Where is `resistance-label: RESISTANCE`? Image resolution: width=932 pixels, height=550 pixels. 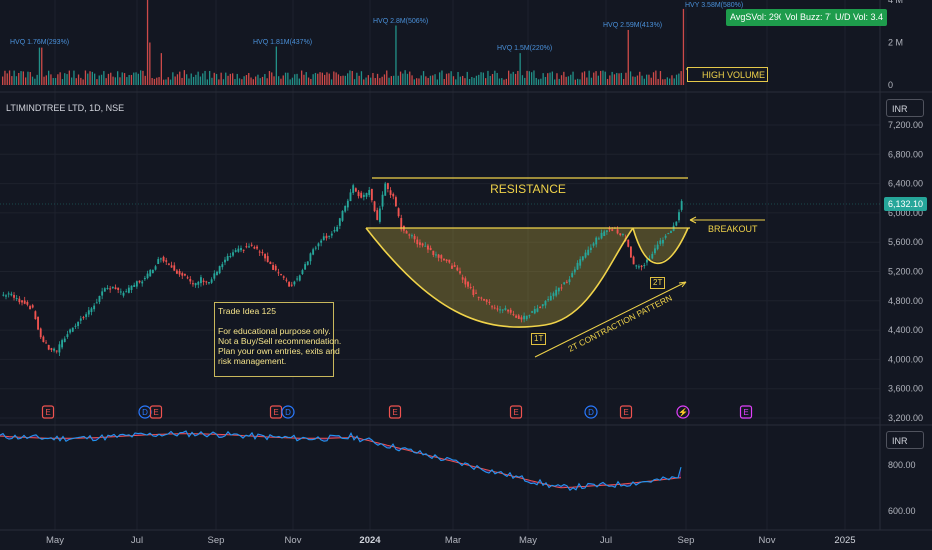
resistance-label: RESISTANCE is located at coordinates (528, 189).